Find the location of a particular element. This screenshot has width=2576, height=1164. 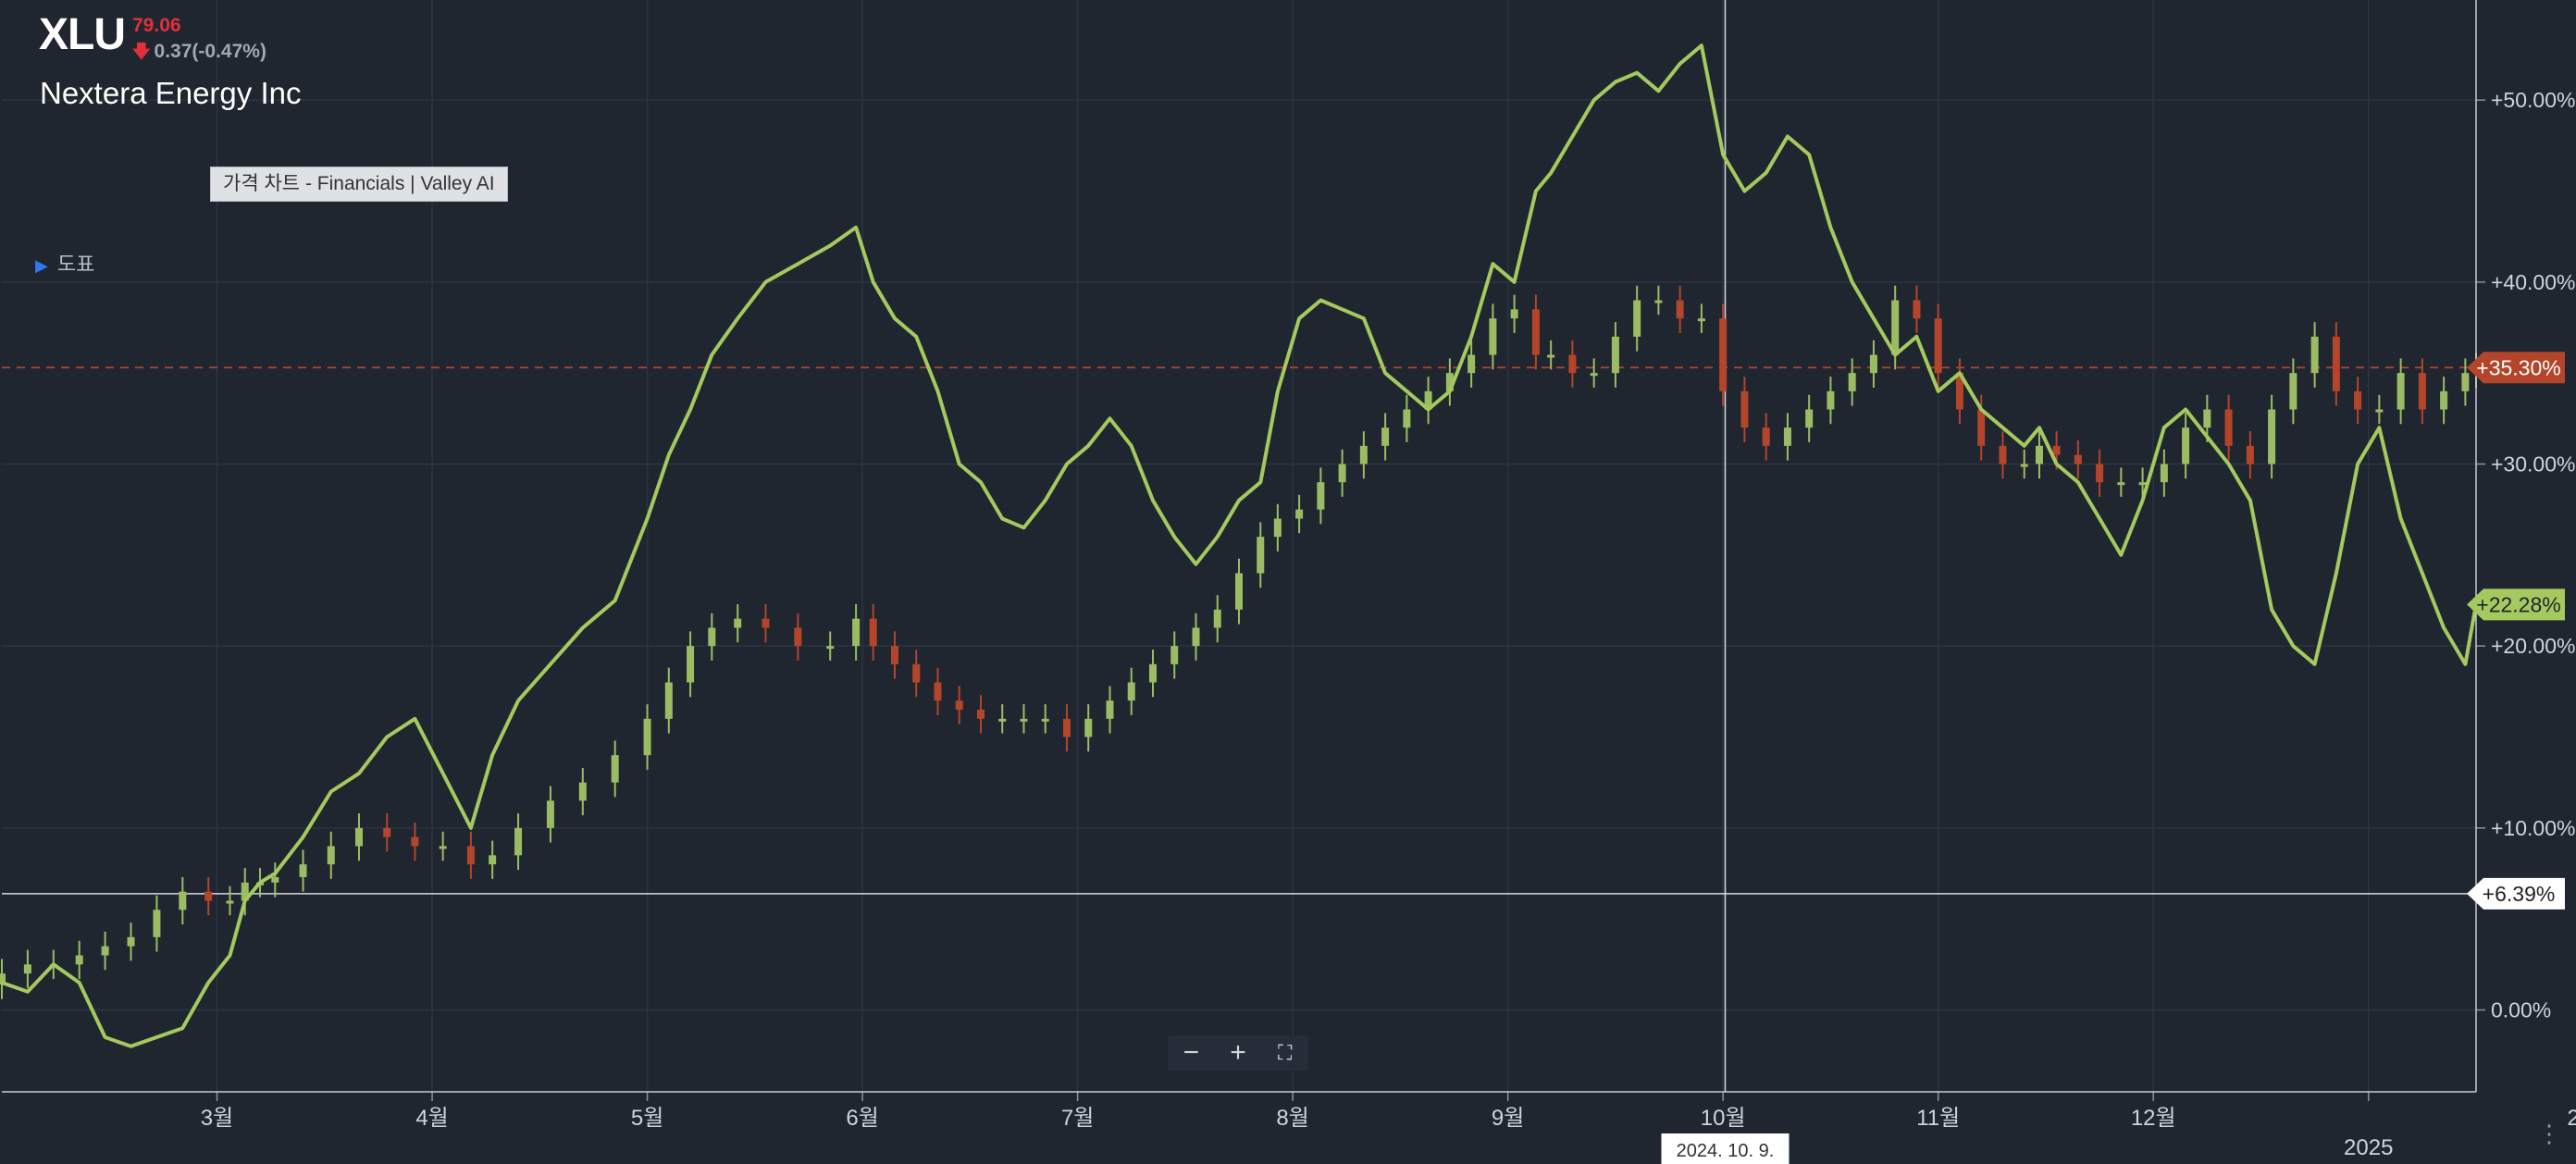

y-tick-label: 0.00% is located at coordinates (2521, 1010).